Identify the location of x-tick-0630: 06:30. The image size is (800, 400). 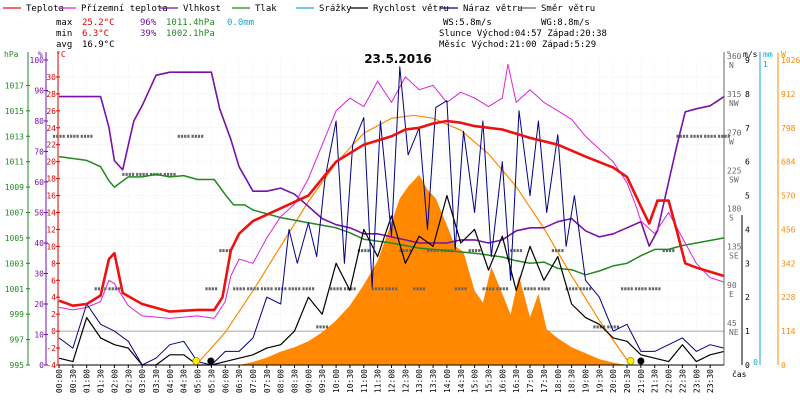
(239, 381).